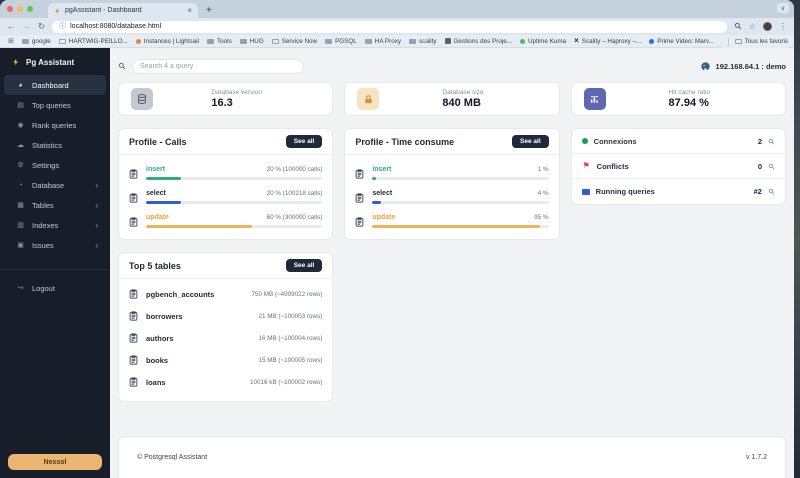 Image resolution: width=800 pixels, height=478 pixels. I want to click on bookmark-item: PGSQL, so click(341, 41).